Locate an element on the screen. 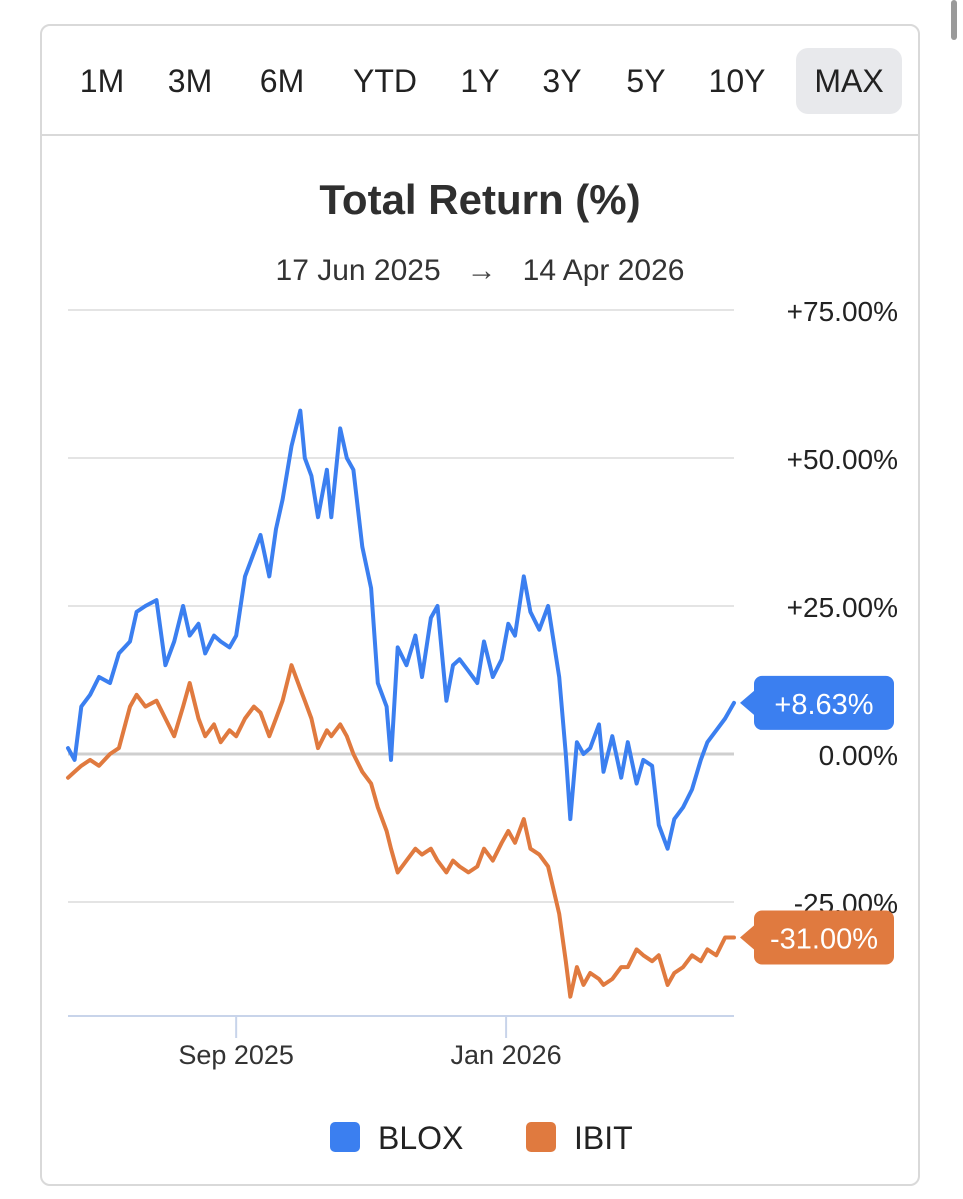 The width and height of the screenshot is (963, 1199). y-tick-label: 0.00% is located at coordinates (858, 755).